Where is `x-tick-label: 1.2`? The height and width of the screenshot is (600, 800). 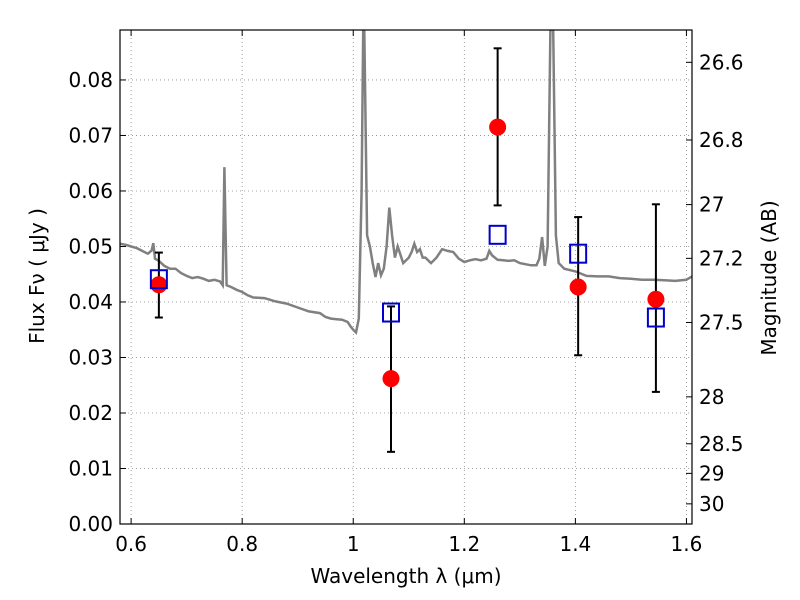 x-tick-label: 1.2 is located at coordinates (464, 544).